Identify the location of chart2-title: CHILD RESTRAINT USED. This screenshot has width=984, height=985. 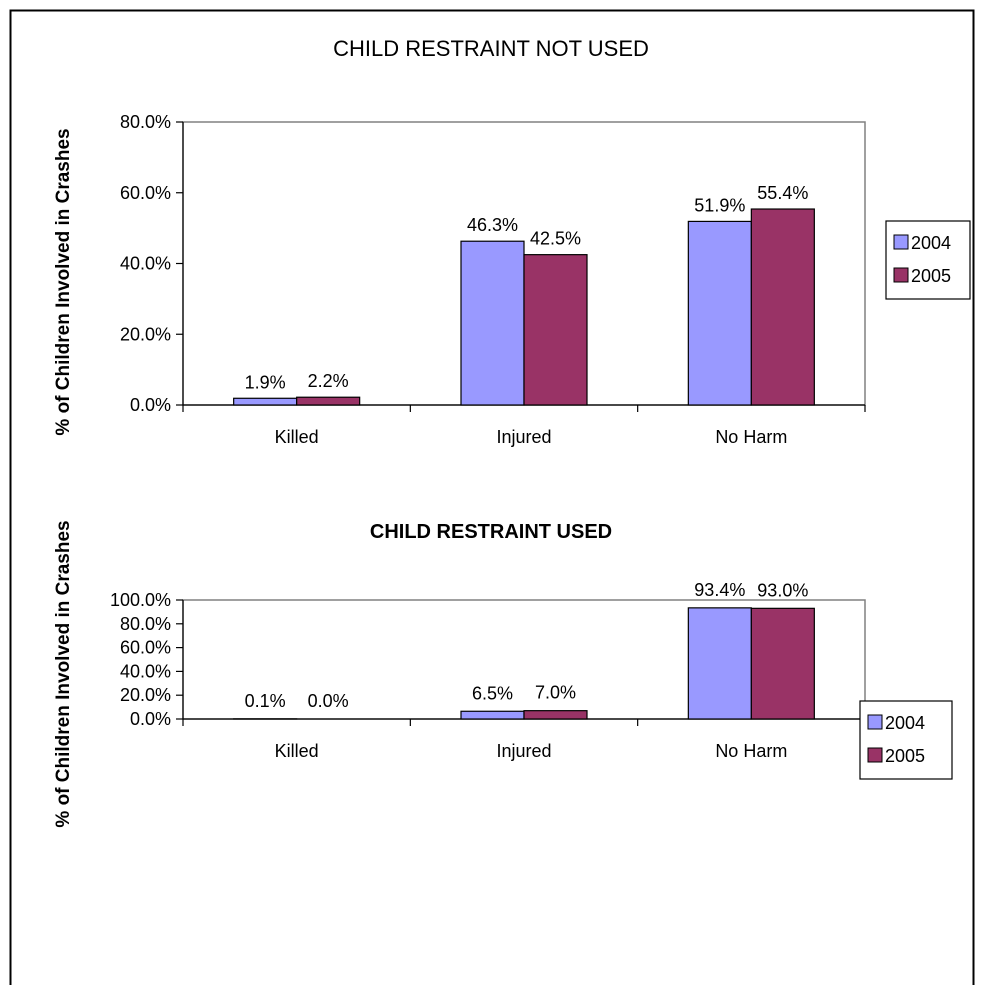
(491, 532).